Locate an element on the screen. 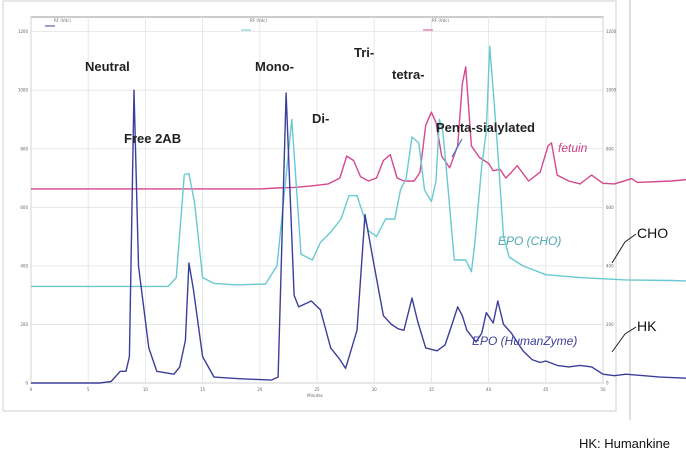  side-labels: CHO HK is located at coordinates (639, 289).